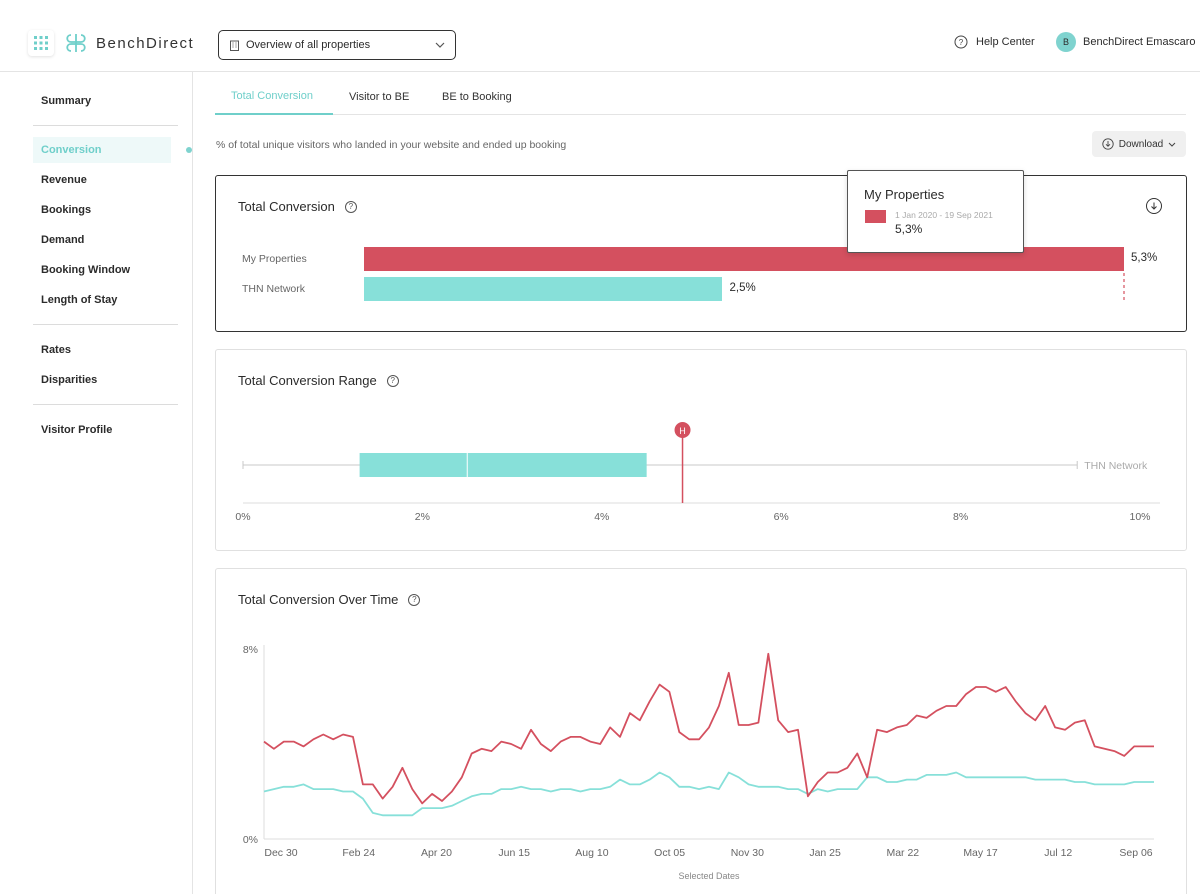 This screenshot has width=1200, height=894. What do you see at coordinates (980, 853) in the screenshot?
I see `x-tick-label: May 17` at bounding box center [980, 853].